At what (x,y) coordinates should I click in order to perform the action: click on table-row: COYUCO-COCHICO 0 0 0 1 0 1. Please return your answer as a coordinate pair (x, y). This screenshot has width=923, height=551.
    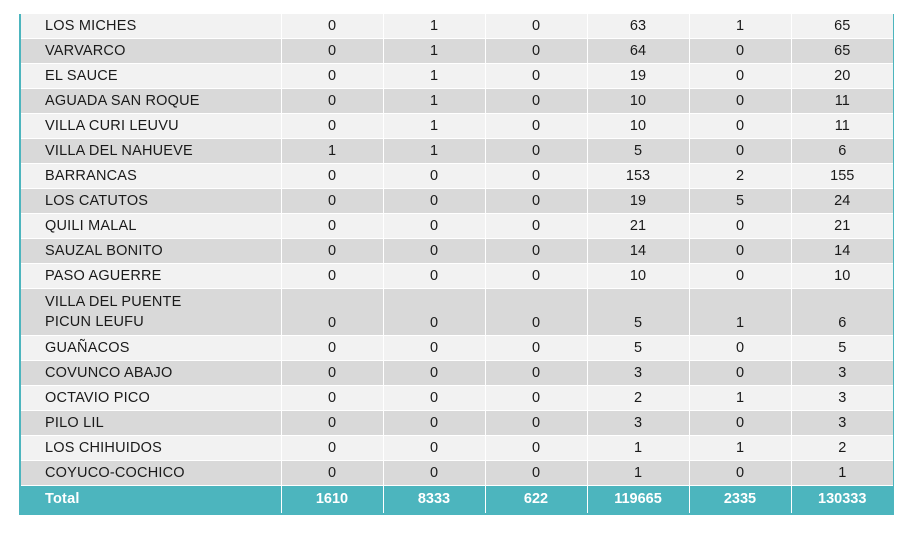
    Looking at the image, I should click on (457, 473).